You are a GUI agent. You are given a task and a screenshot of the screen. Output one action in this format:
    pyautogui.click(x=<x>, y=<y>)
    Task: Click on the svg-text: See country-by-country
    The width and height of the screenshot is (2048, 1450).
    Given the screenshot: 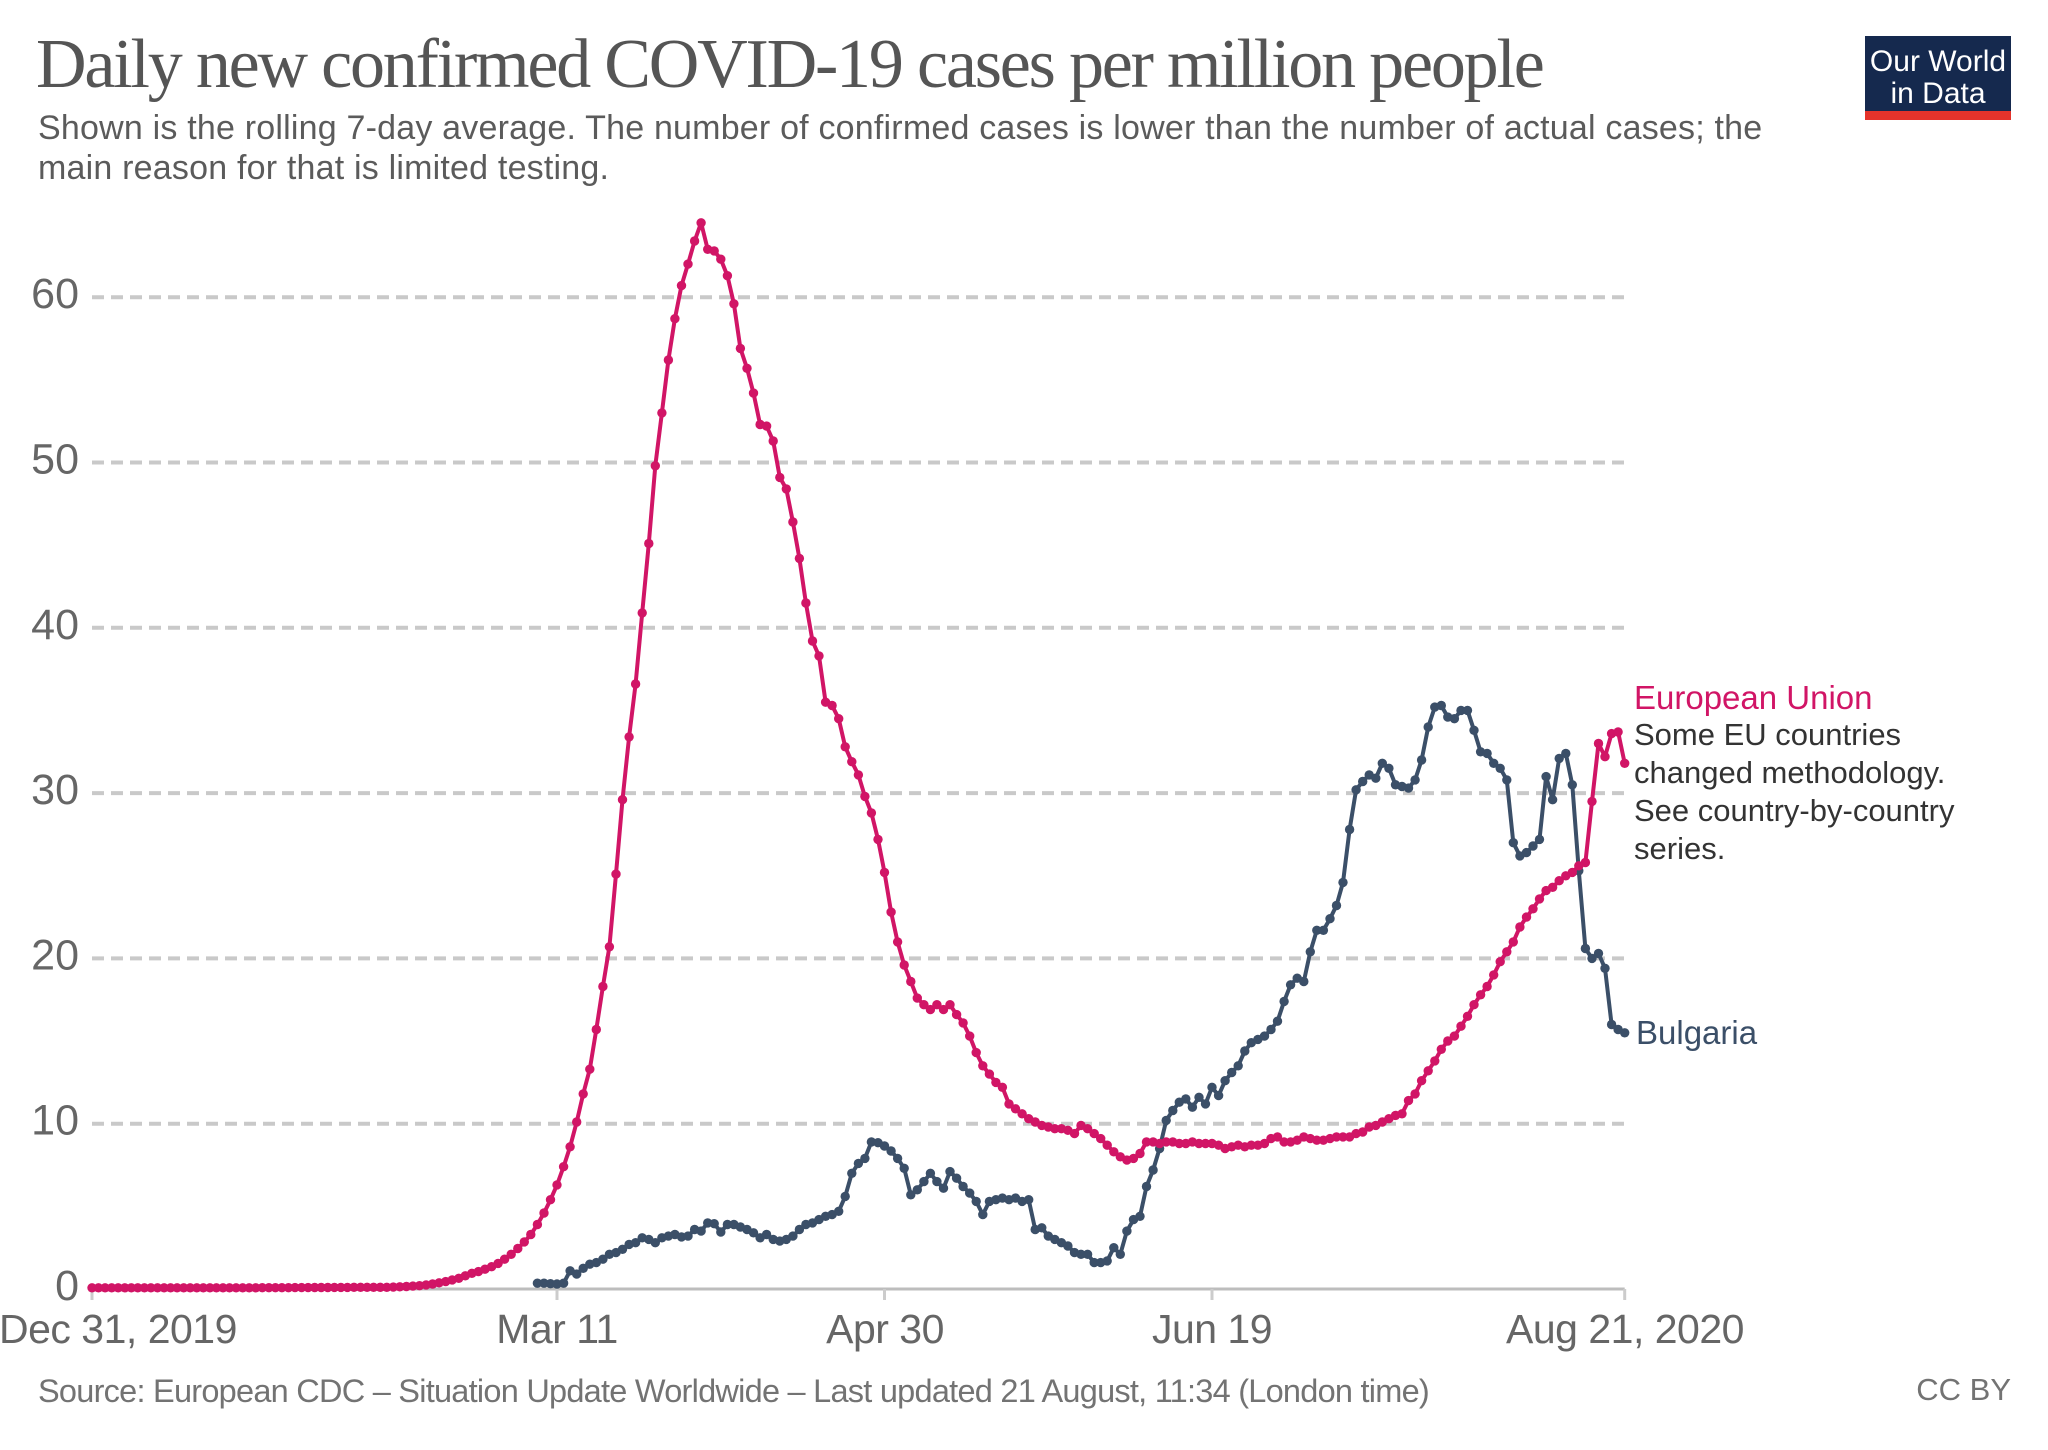 What is the action you would take?
    pyautogui.click(x=1794, y=810)
    